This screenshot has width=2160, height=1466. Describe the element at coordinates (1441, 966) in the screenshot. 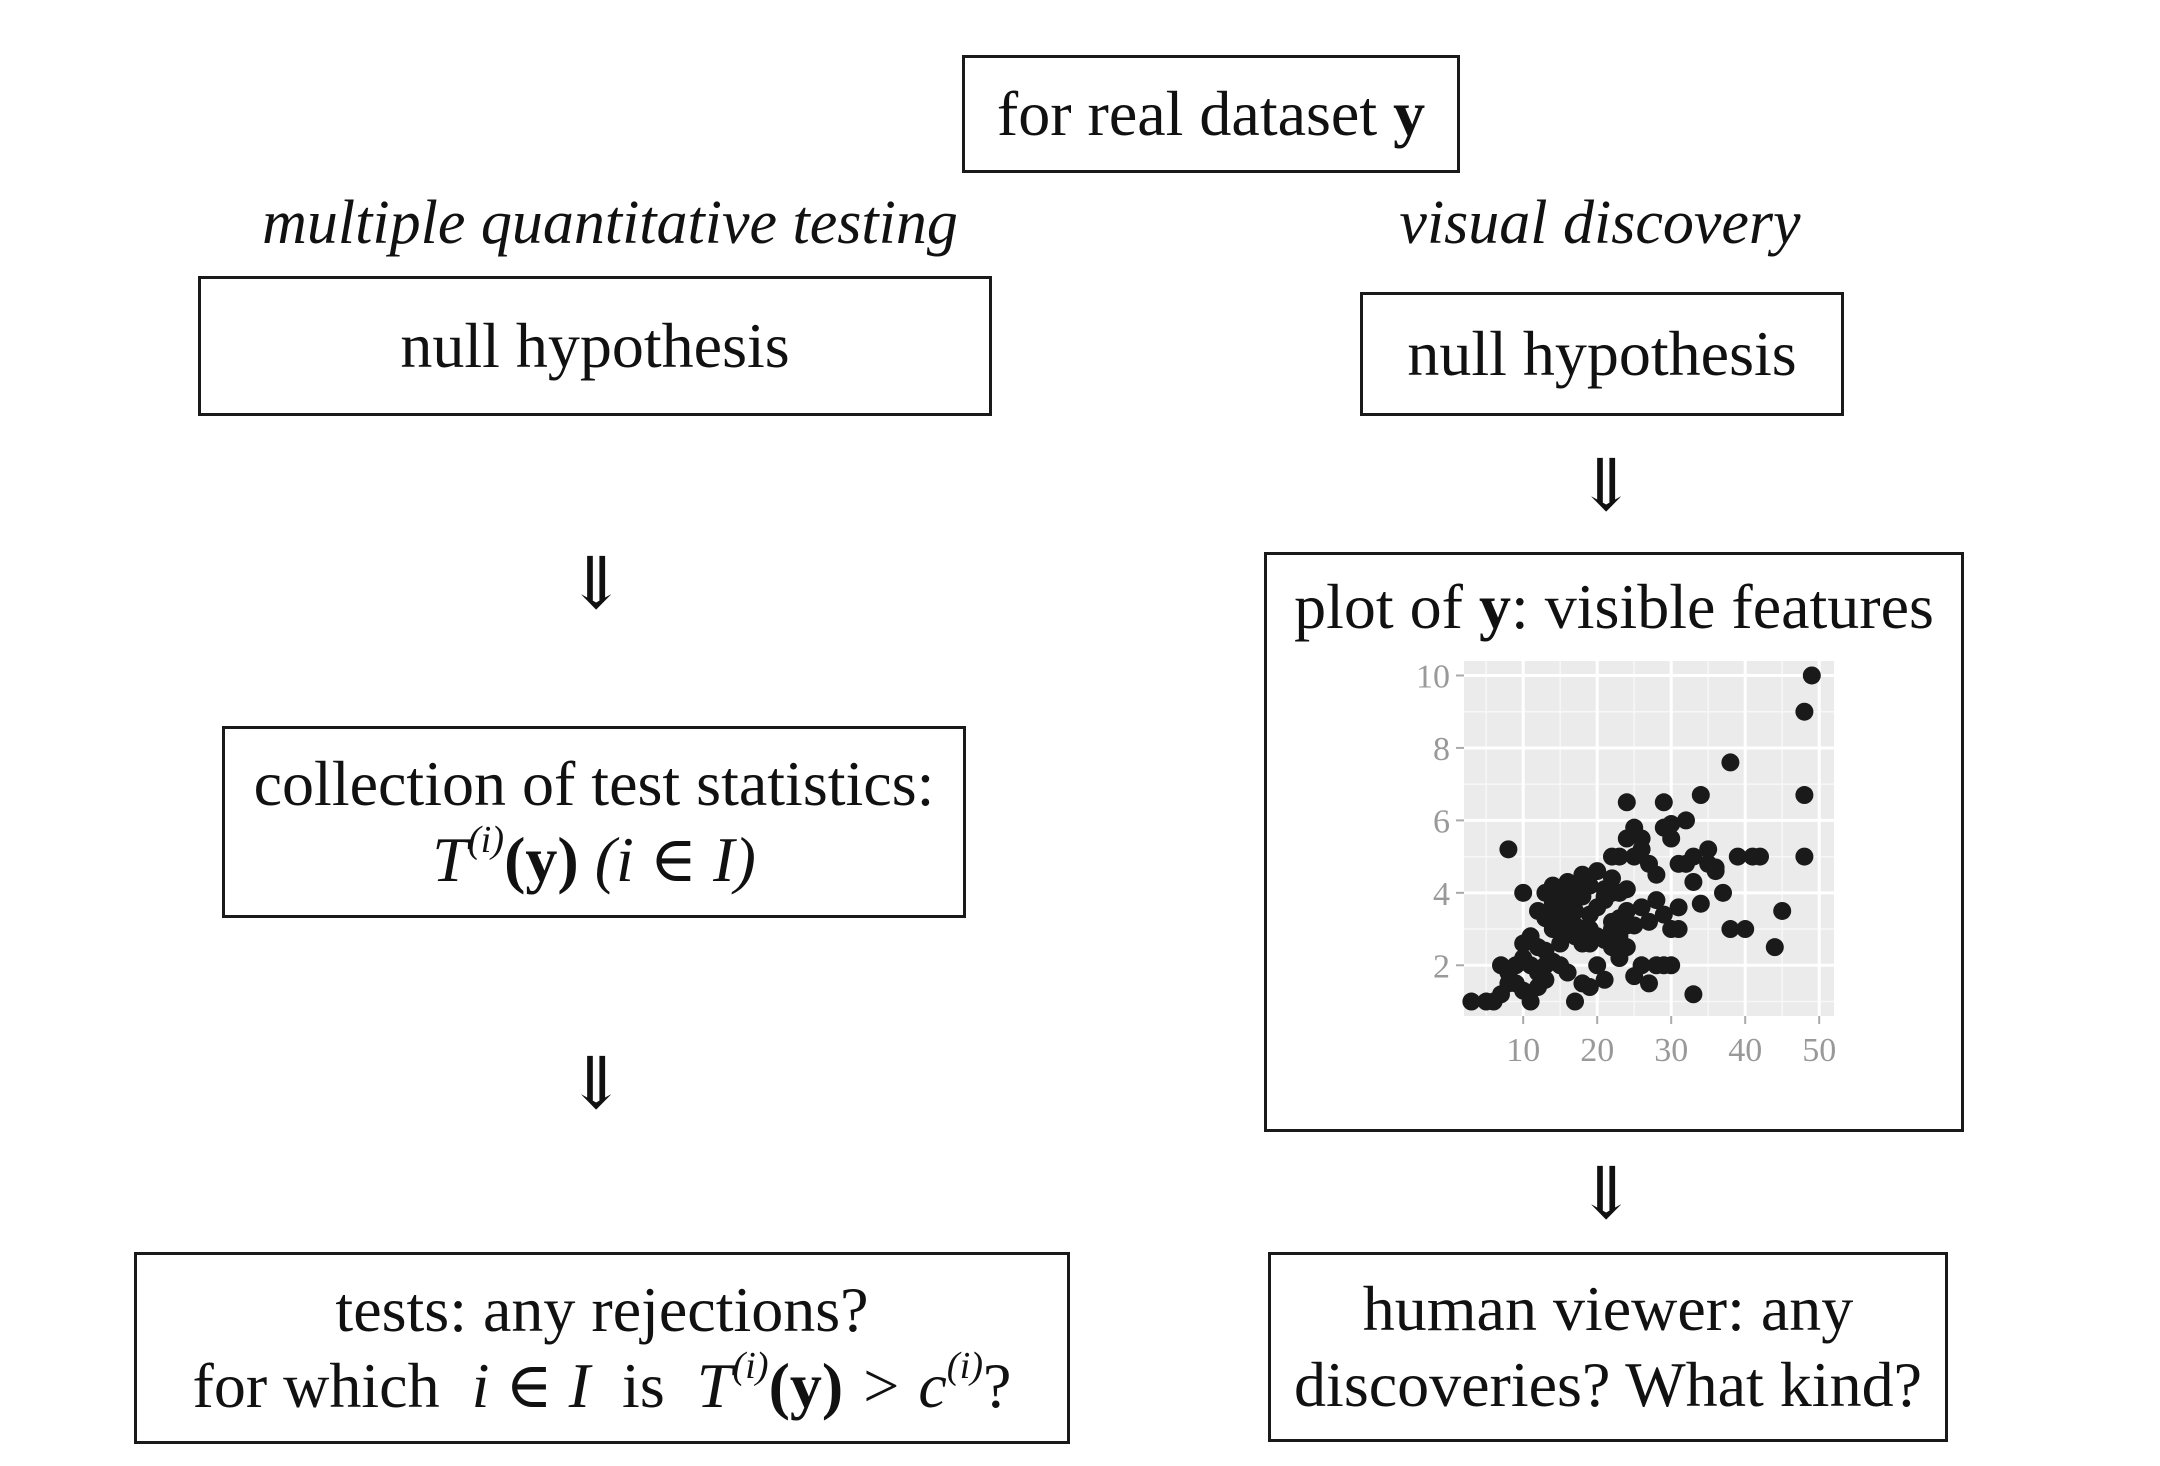

I see `y-tick-label: 2` at that location.